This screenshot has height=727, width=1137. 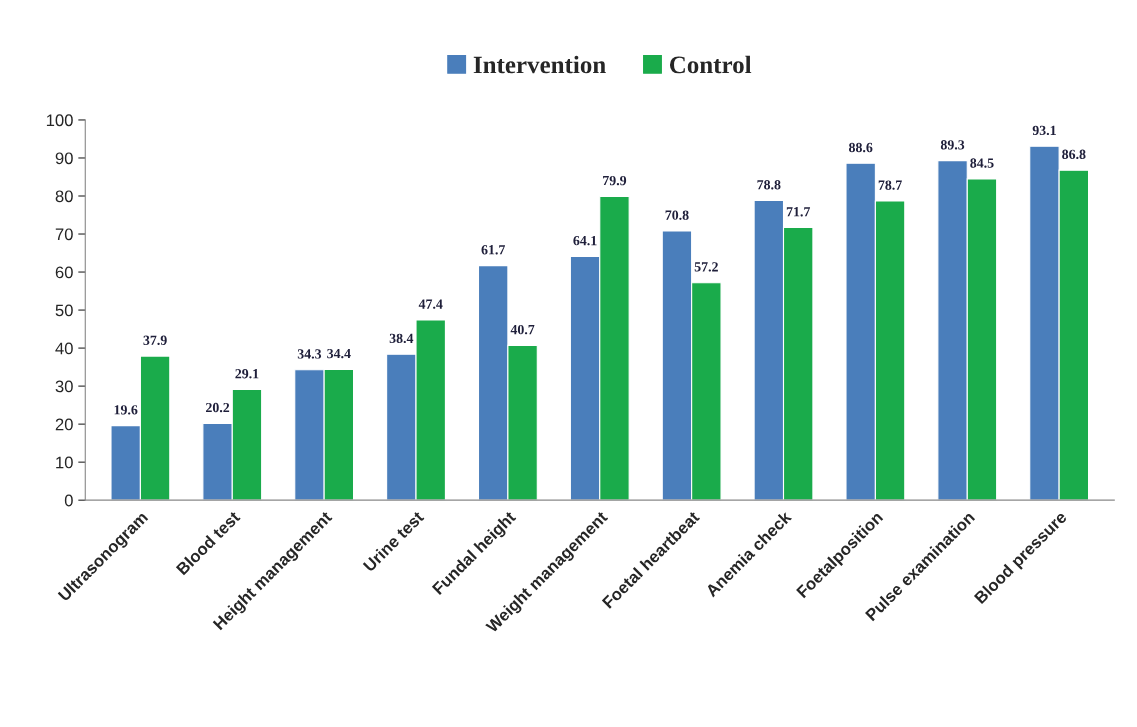 What do you see at coordinates (64, 424) in the screenshot?
I see `y-tick-label: 20` at bounding box center [64, 424].